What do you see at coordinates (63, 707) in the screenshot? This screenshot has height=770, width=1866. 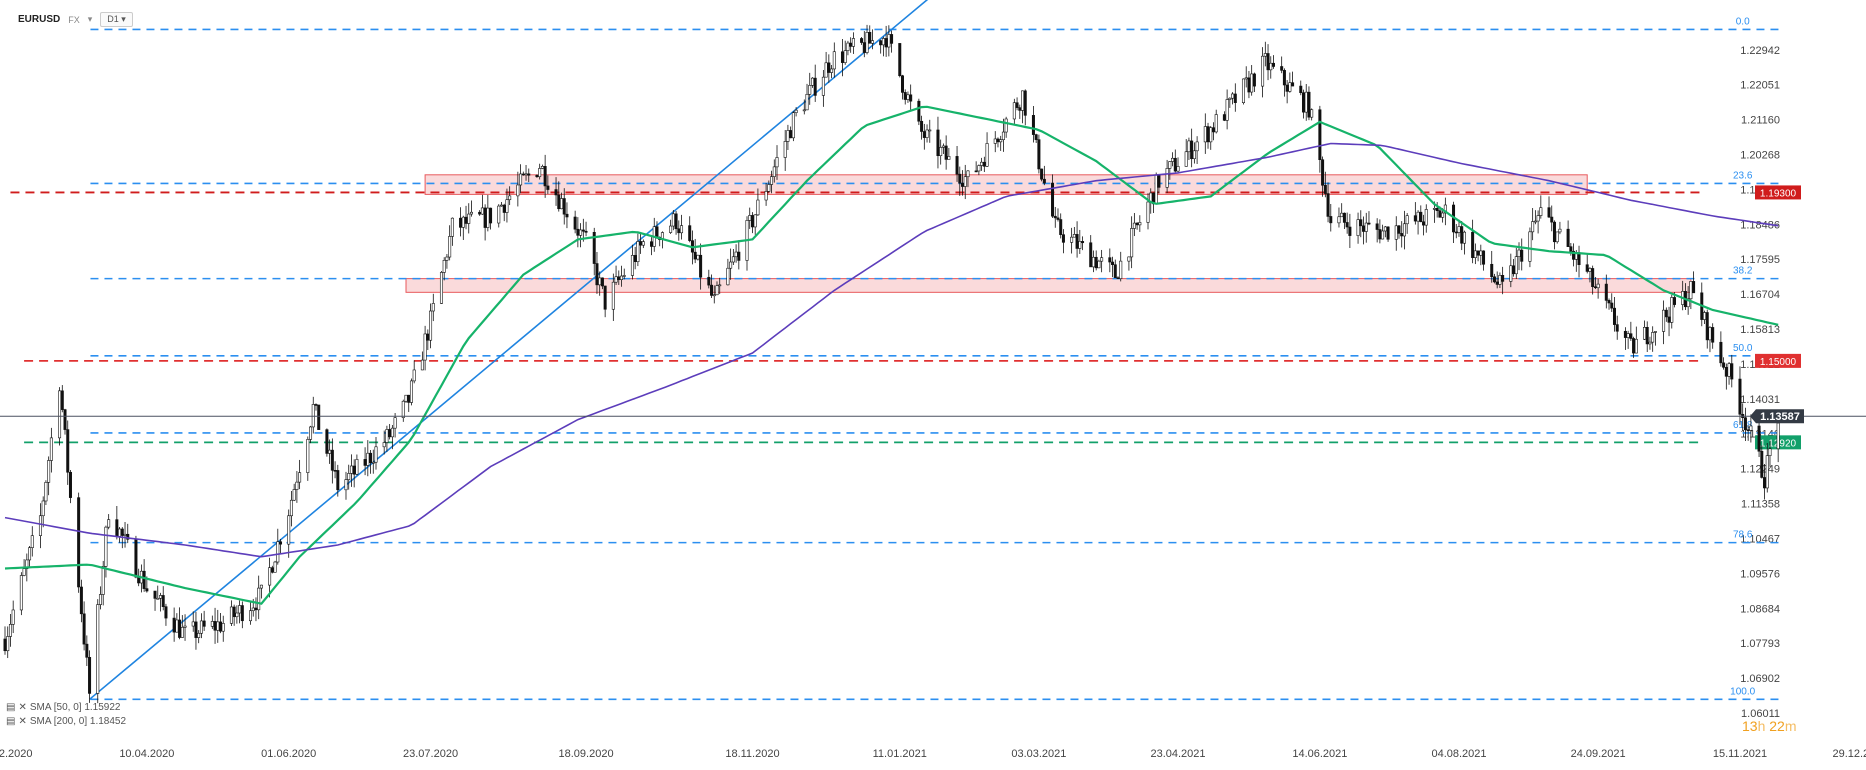 I see `indicator-sma50: ▤ ✕ SMA [50, 0] 1.15922` at bounding box center [63, 707].